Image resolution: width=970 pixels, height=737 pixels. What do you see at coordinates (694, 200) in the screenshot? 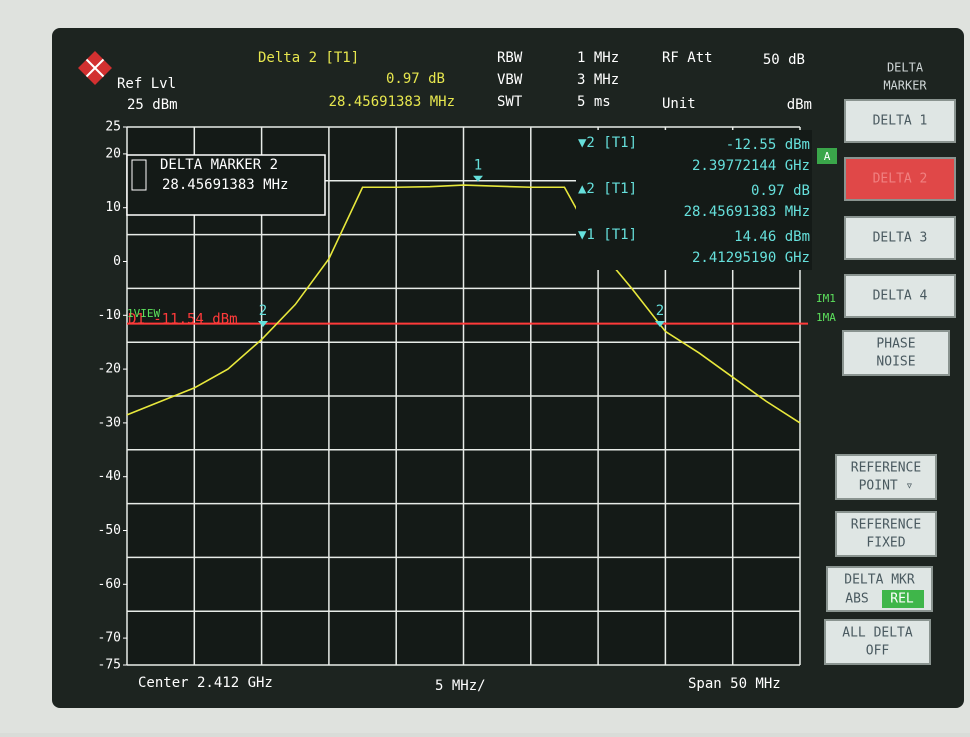
I see `readout-bg` at bounding box center [694, 200].